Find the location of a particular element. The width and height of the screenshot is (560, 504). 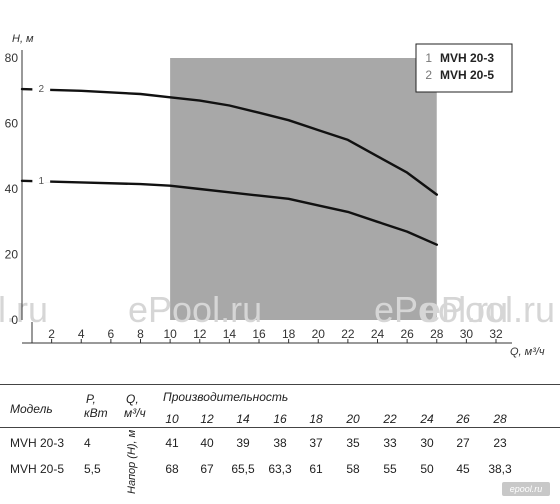

flow-column-header: 24 is located at coordinates (427, 419).